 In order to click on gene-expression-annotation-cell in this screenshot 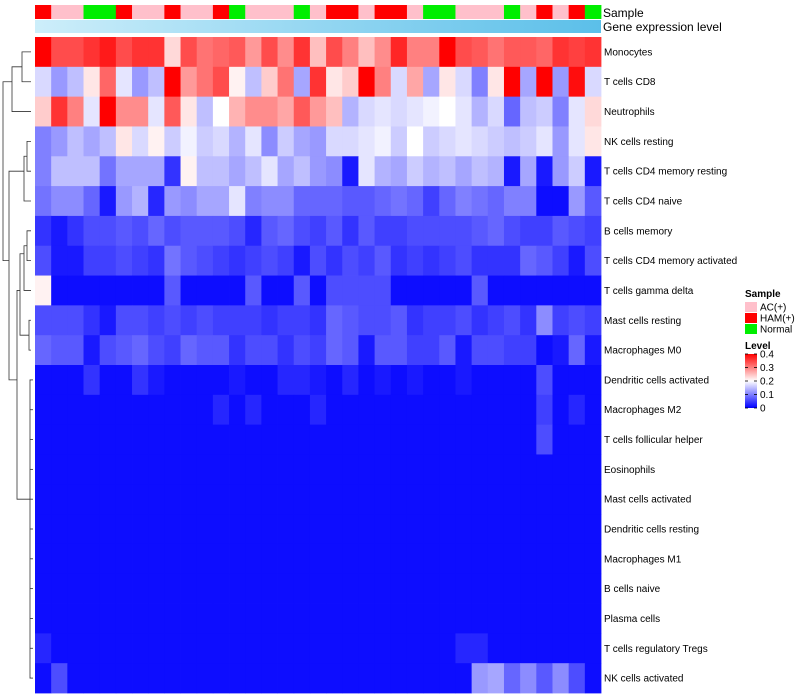, I will do `click(318, 26)`.